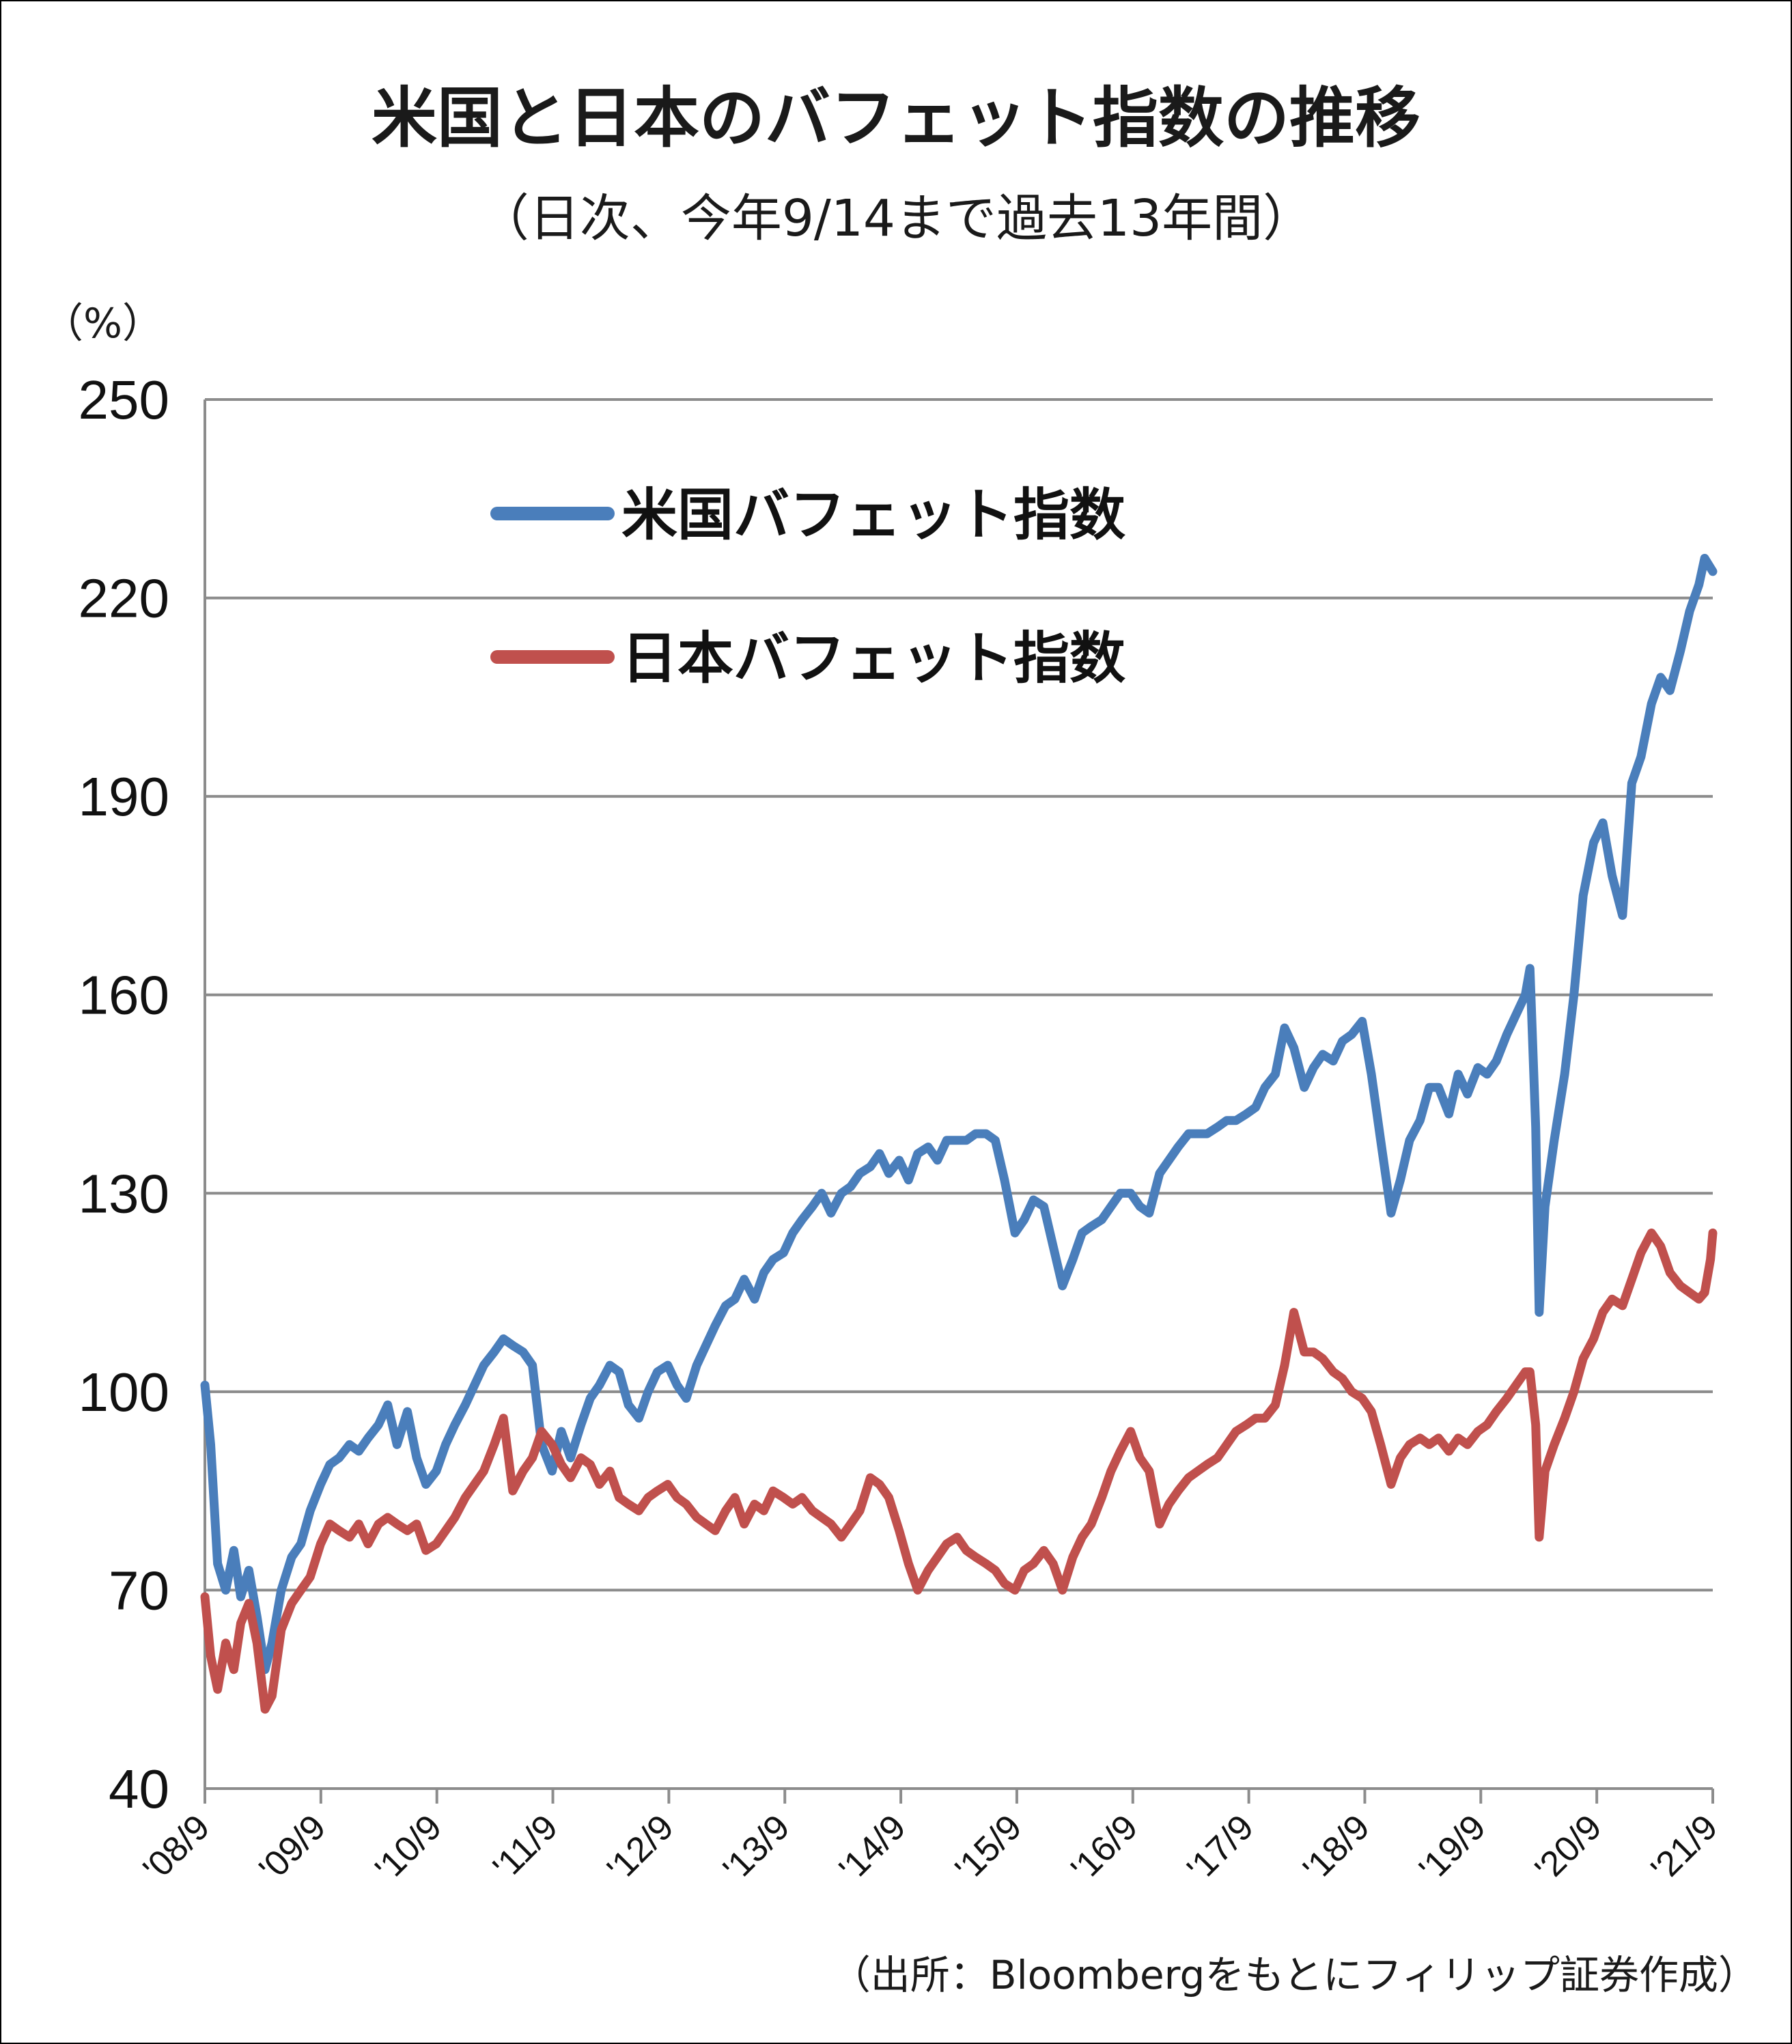  What do you see at coordinates (1336, 1848) in the screenshot?
I see `x-tick-label: '18/9` at bounding box center [1336, 1848].